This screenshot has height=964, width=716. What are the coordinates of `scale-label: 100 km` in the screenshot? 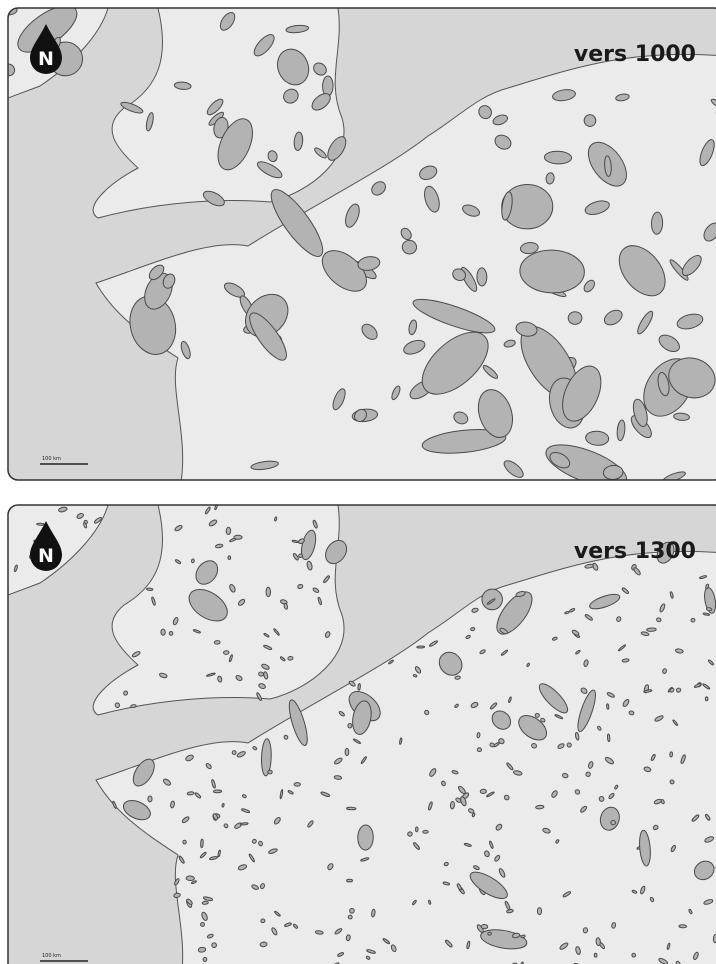 It's located at (51, 956).